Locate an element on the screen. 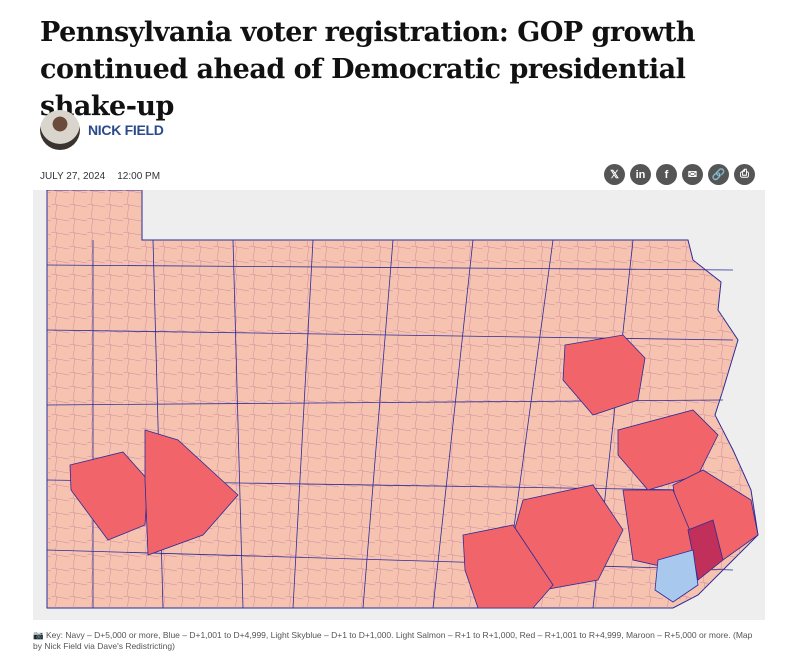  x-icon: 𝕏 is located at coordinates (614, 174).